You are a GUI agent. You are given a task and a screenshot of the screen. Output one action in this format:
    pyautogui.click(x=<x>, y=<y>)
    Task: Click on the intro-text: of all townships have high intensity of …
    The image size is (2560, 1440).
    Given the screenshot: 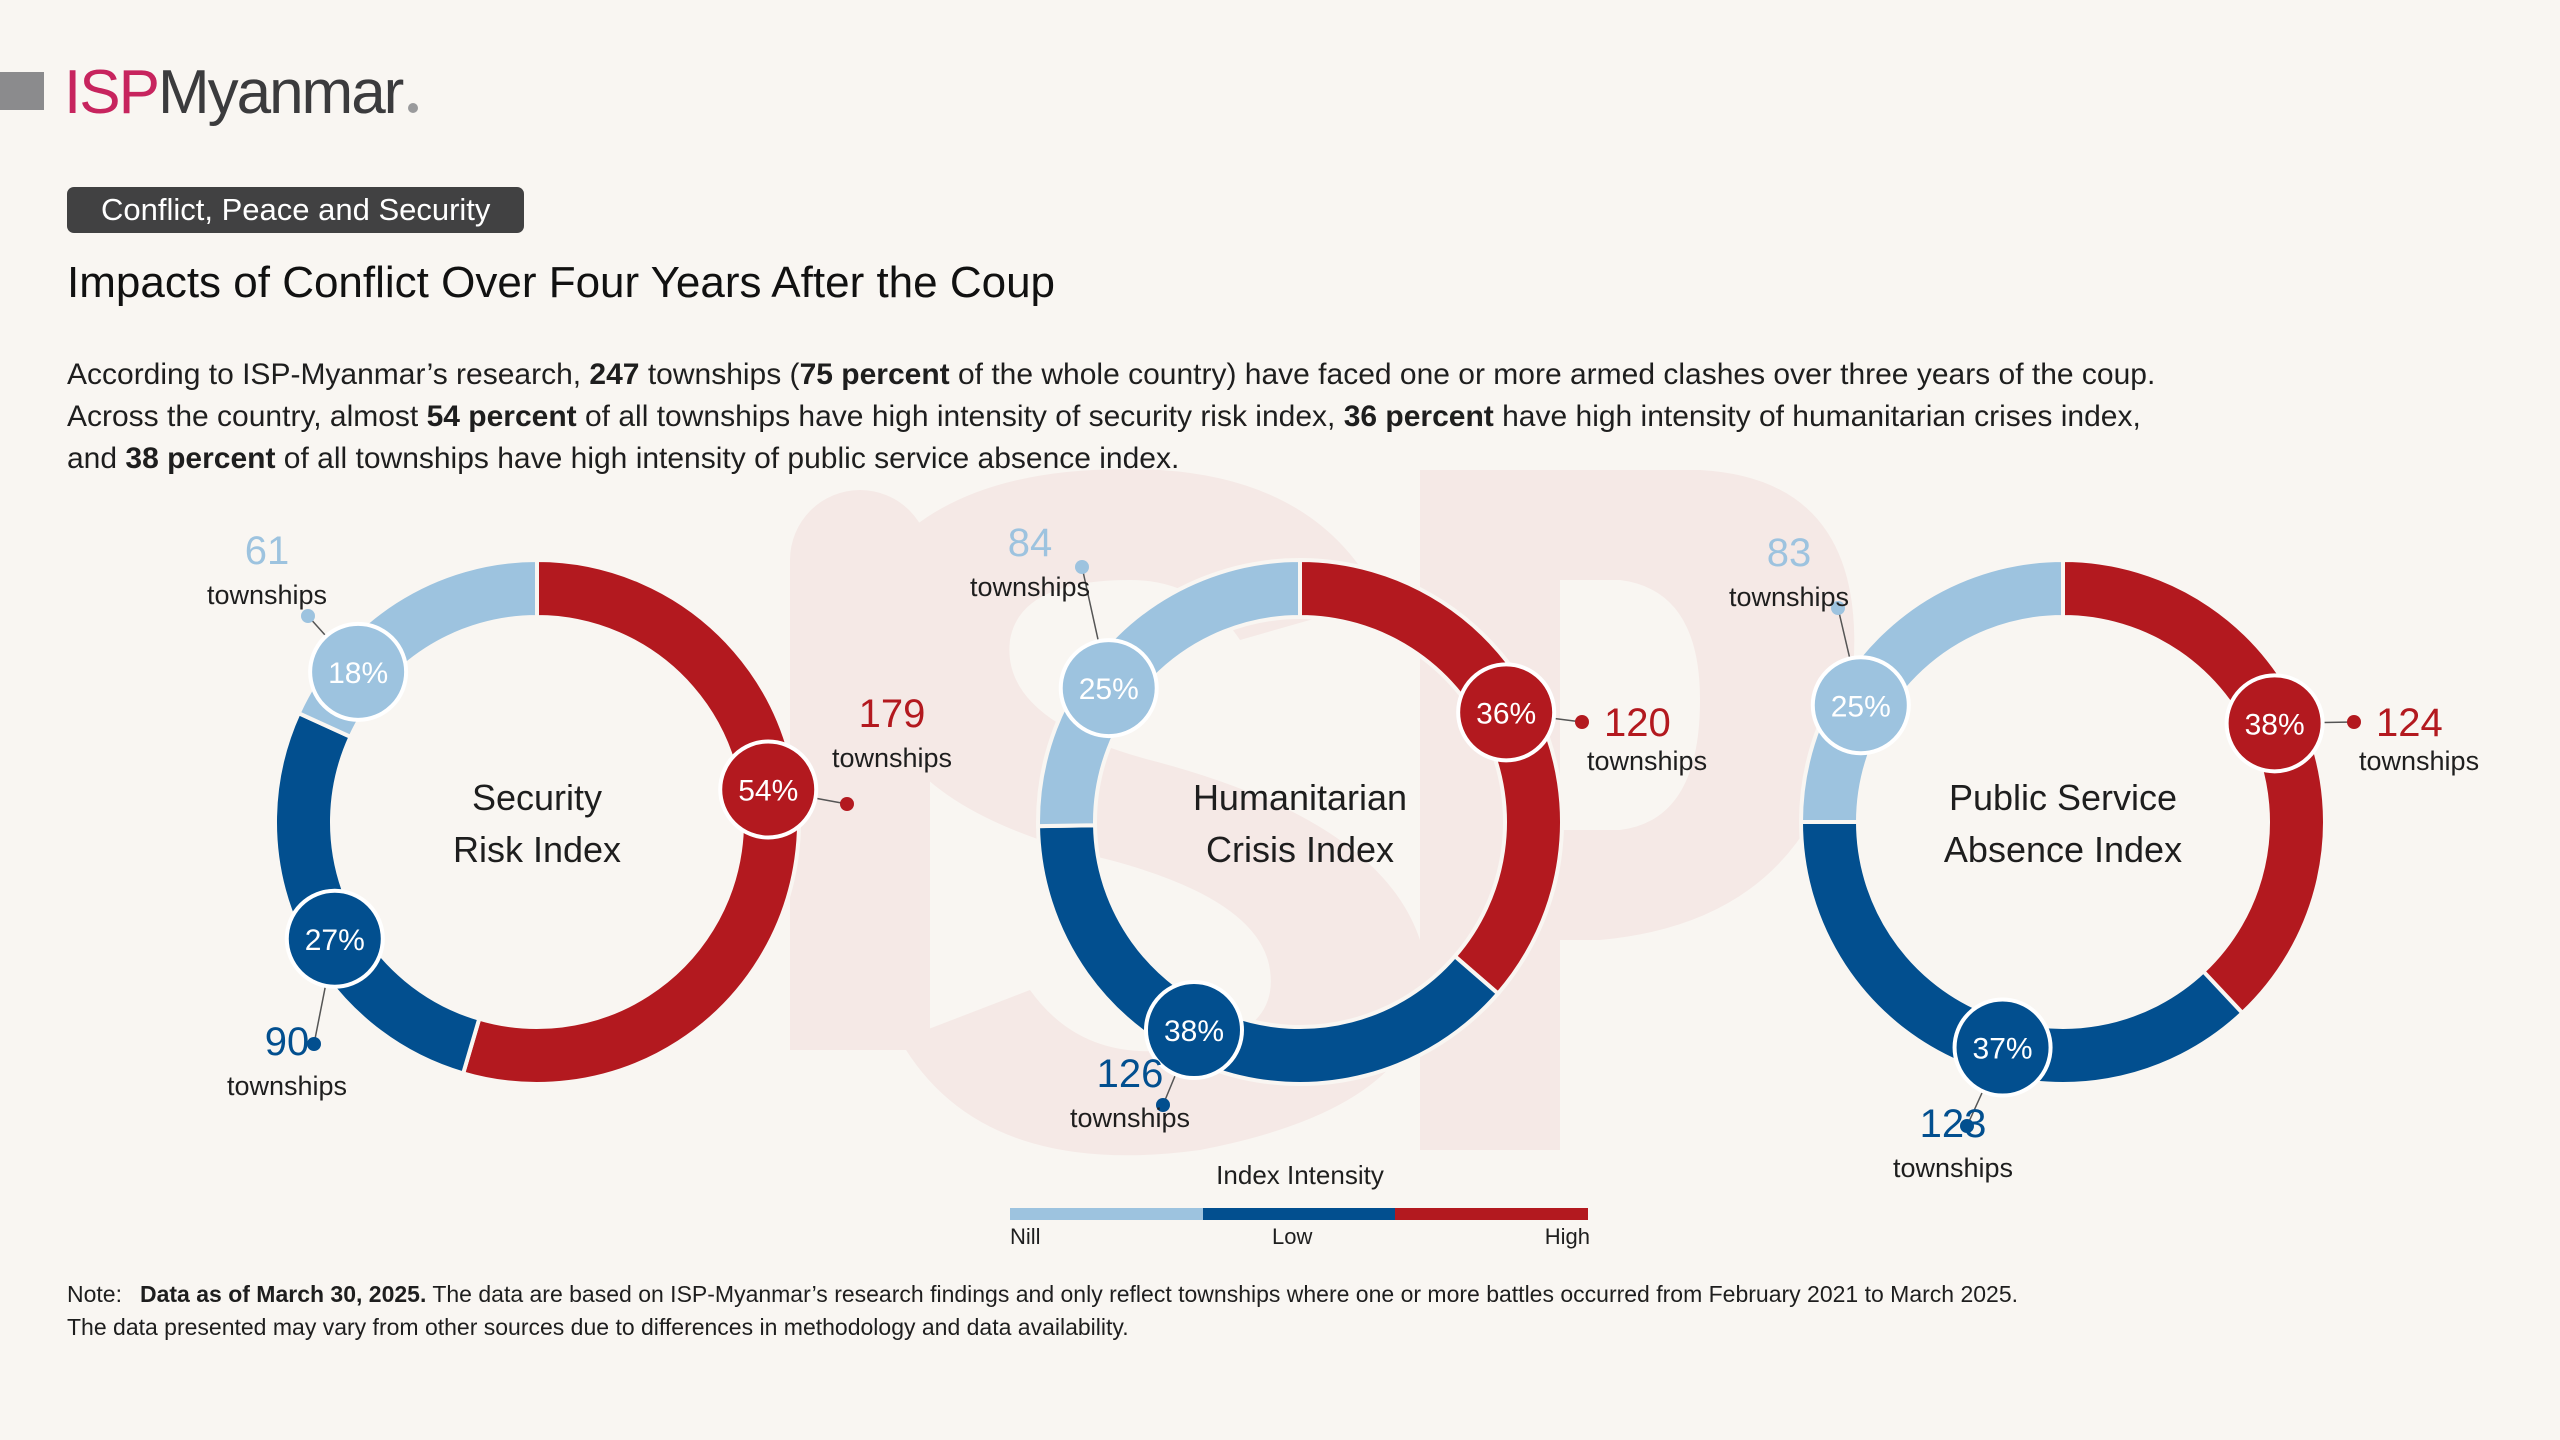 What is the action you would take?
    pyautogui.click(x=960, y=416)
    